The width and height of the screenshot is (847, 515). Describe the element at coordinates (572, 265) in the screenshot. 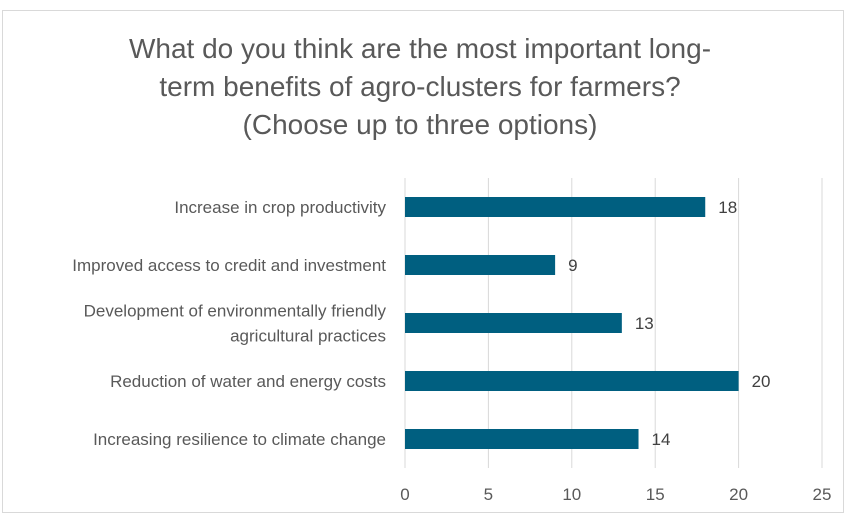

I see `data-label-2: 9` at that location.